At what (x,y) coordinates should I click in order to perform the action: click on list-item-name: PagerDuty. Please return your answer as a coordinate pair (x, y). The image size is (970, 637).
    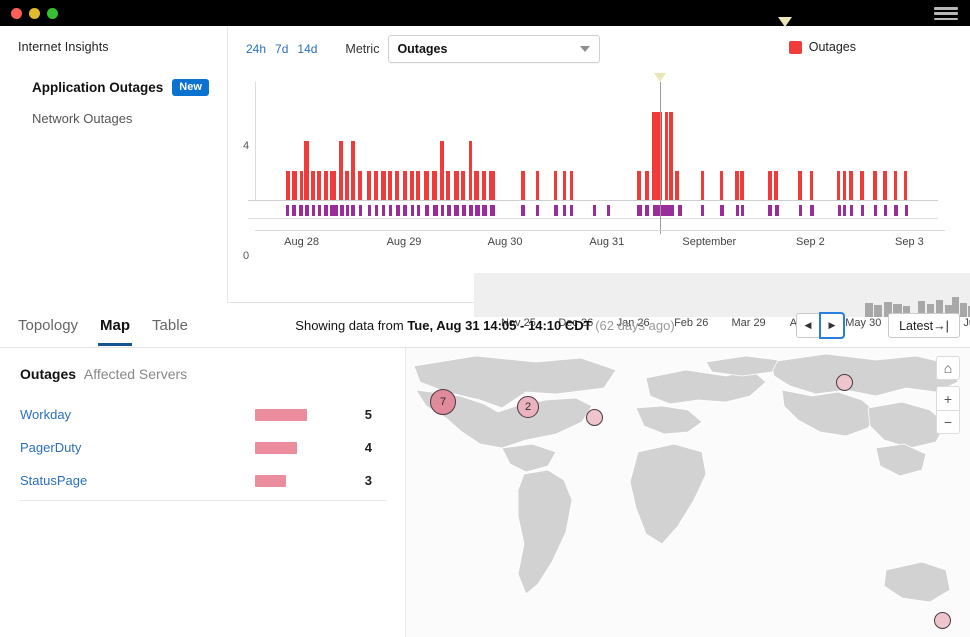
    Looking at the image, I should click on (51, 447).